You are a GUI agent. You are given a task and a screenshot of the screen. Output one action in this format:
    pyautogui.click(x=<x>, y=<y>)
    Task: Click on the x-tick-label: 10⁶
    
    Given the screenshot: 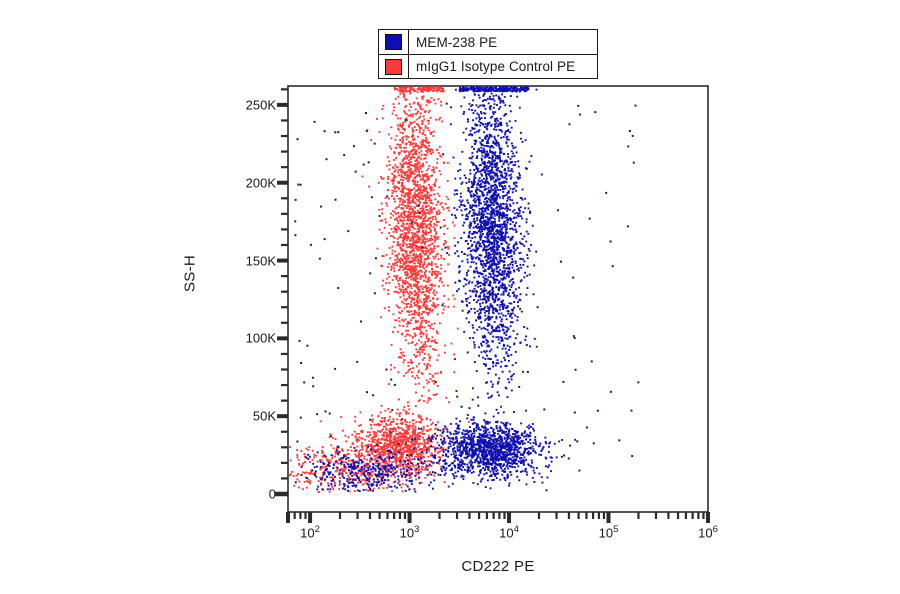 What is the action you would take?
    pyautogui.click(x=708, y=532)
    